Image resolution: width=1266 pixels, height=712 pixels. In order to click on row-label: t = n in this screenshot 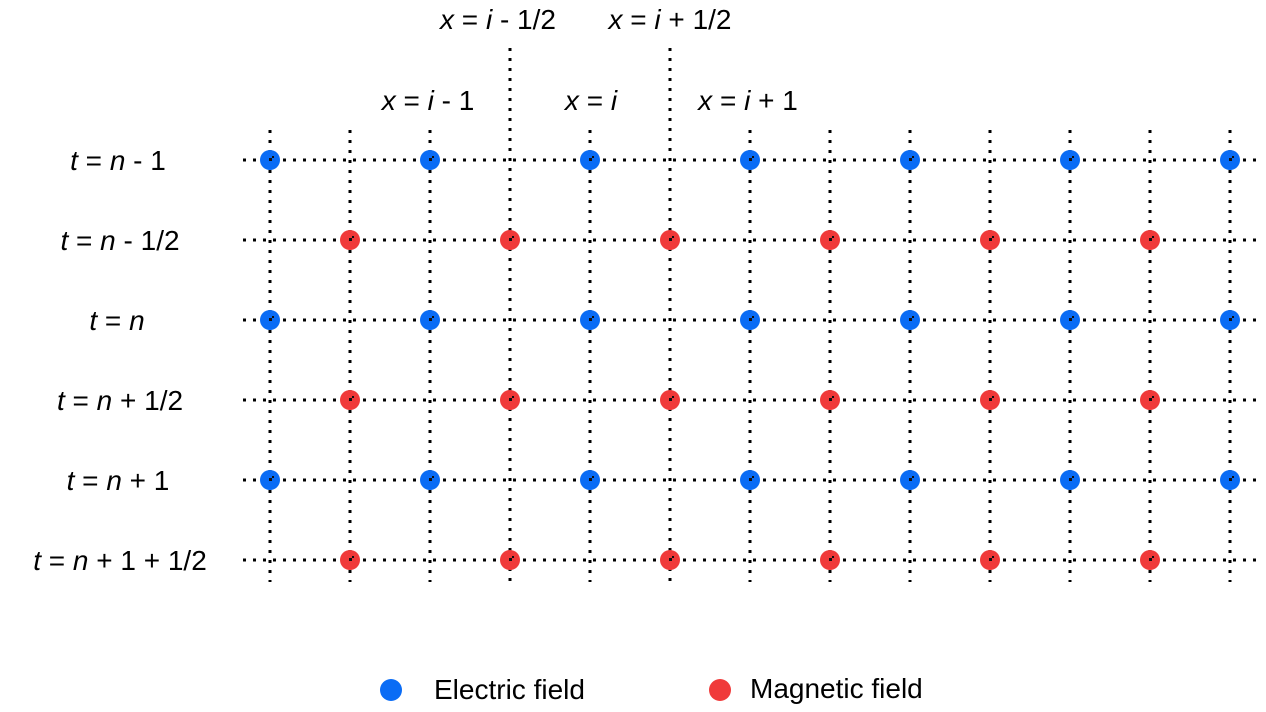, I will do `click(116, 320)`.